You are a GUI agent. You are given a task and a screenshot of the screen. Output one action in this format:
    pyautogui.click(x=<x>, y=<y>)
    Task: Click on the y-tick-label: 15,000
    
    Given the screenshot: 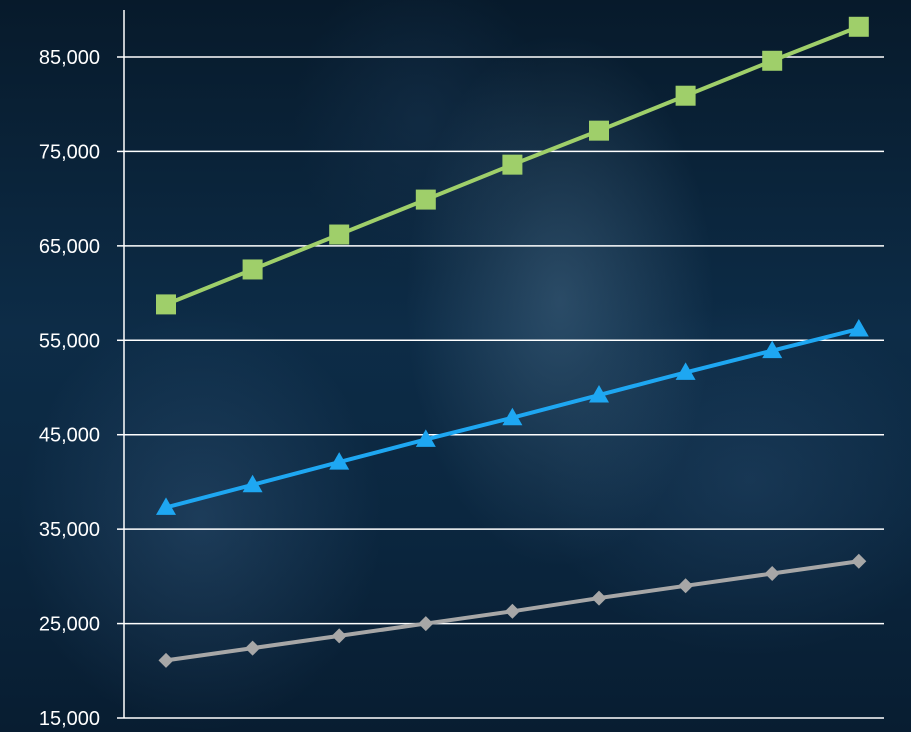 What is the action you would take?
    pyautogui.click(x=69, y=719)
    